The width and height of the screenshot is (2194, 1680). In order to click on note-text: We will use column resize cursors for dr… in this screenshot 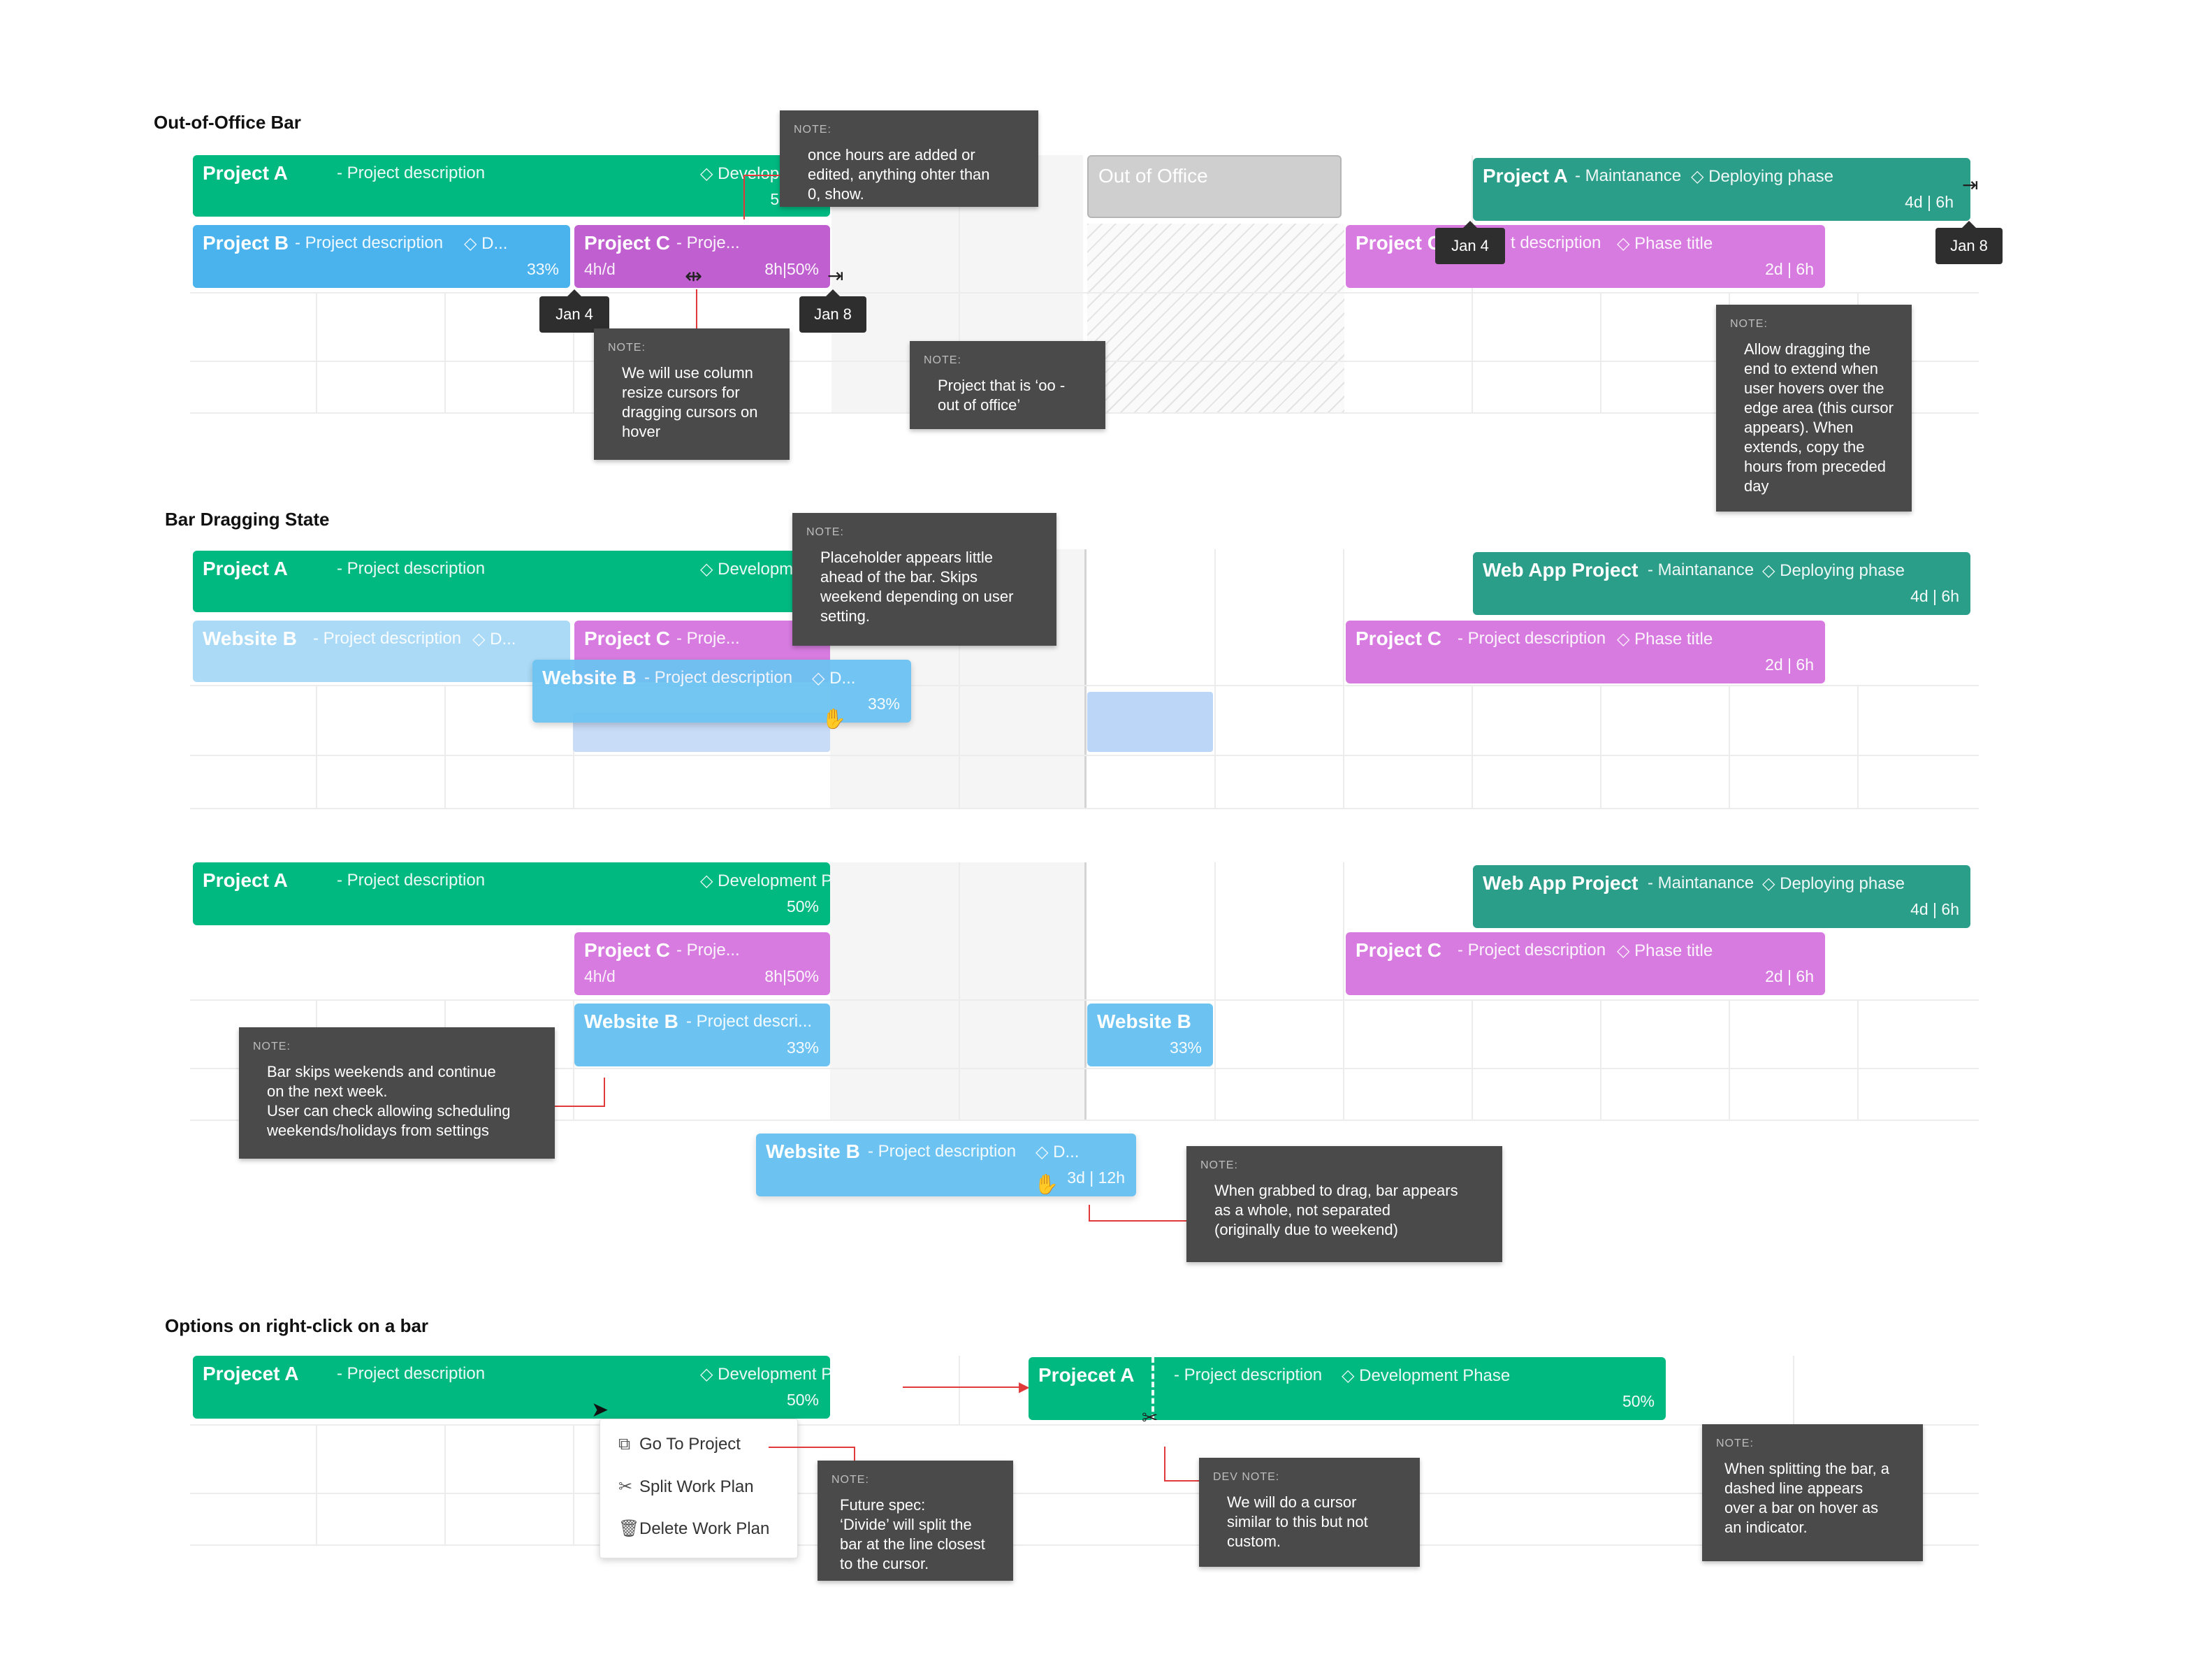, I will do `click(690, 402)`.